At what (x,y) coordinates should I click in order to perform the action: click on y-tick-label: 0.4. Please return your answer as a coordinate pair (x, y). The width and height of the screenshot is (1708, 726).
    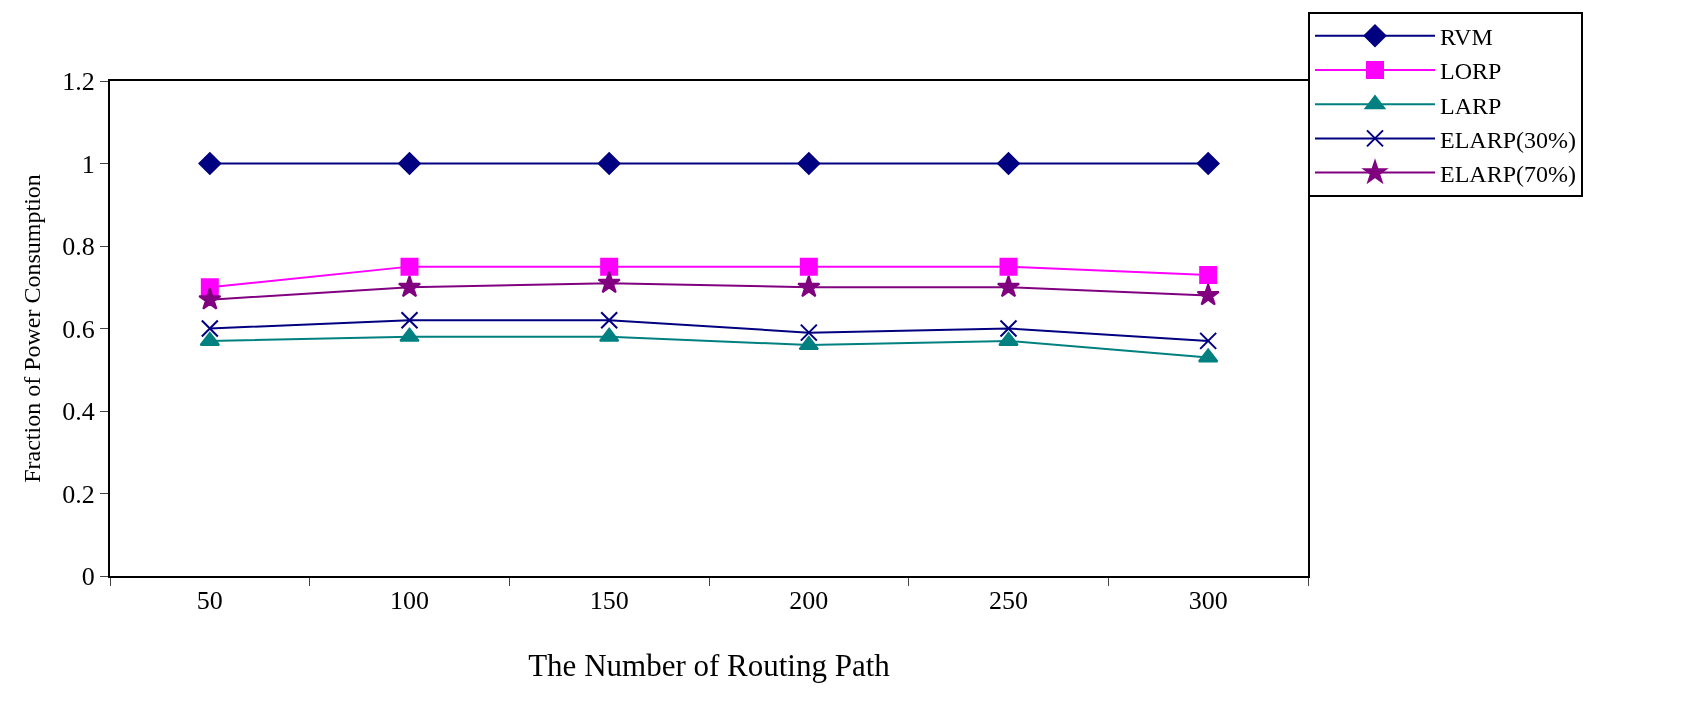
    Looking at the image, I should click on (78, 412).